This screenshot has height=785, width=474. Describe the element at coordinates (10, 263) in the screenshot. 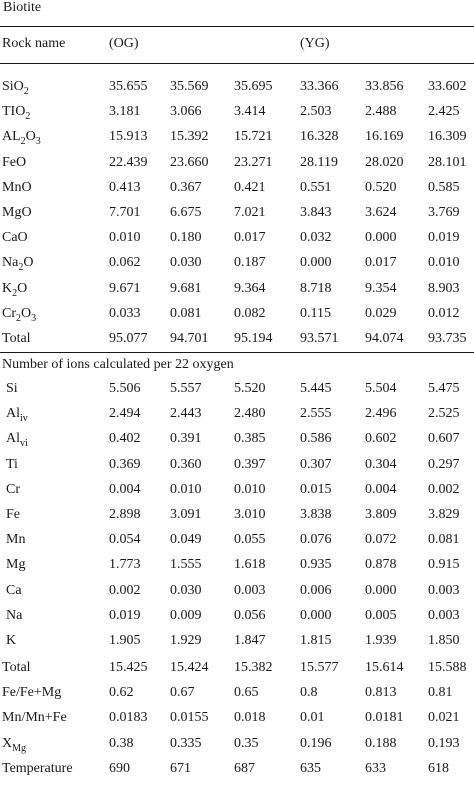

I see `row-label-base: Na` at that location.